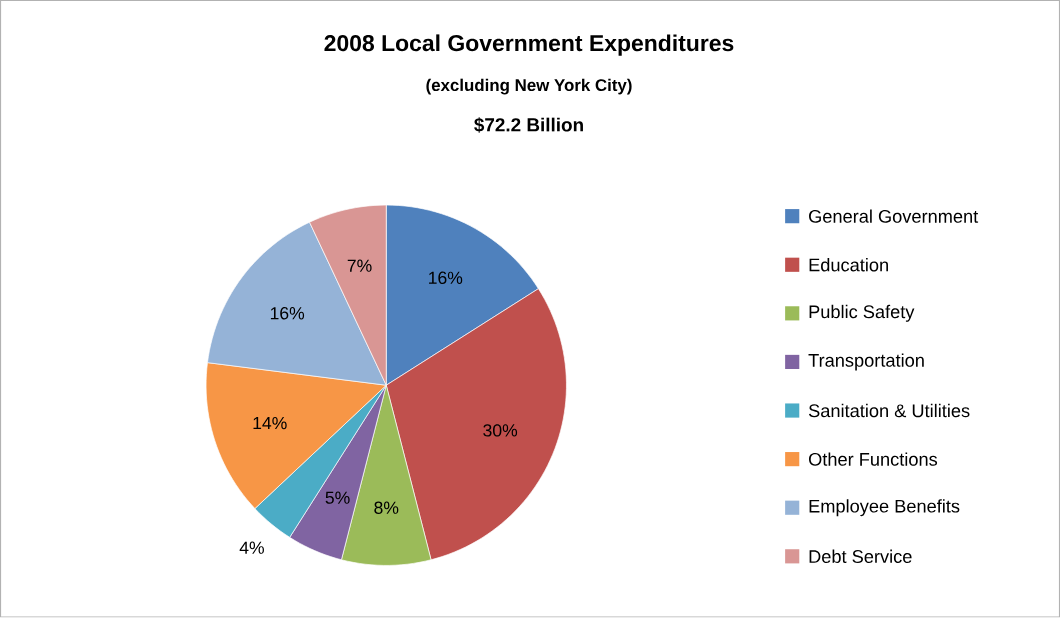 The height and width of the screenshot is (618, 1060). Describe the element at coordinates (386, 508) in the screenshot. I see `data-label: 8%` at that location.